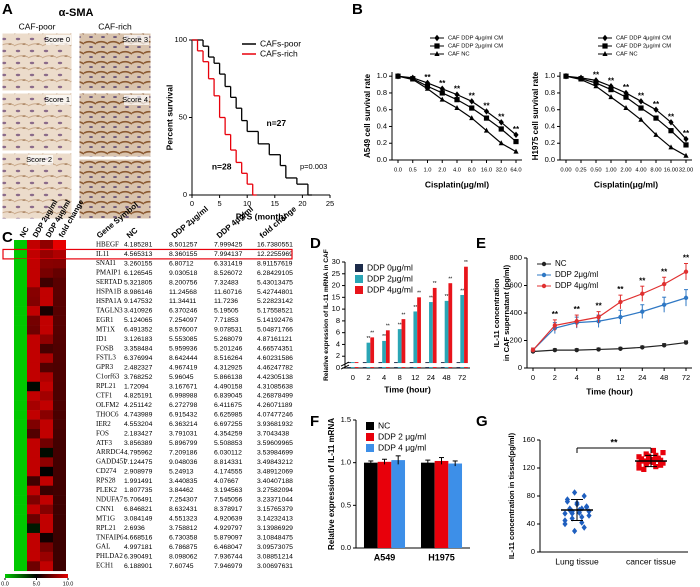 Image resolution: width=700 pixels, height=587 pixels. I want to click on table-value: 3.53984699, so click(275, 452).